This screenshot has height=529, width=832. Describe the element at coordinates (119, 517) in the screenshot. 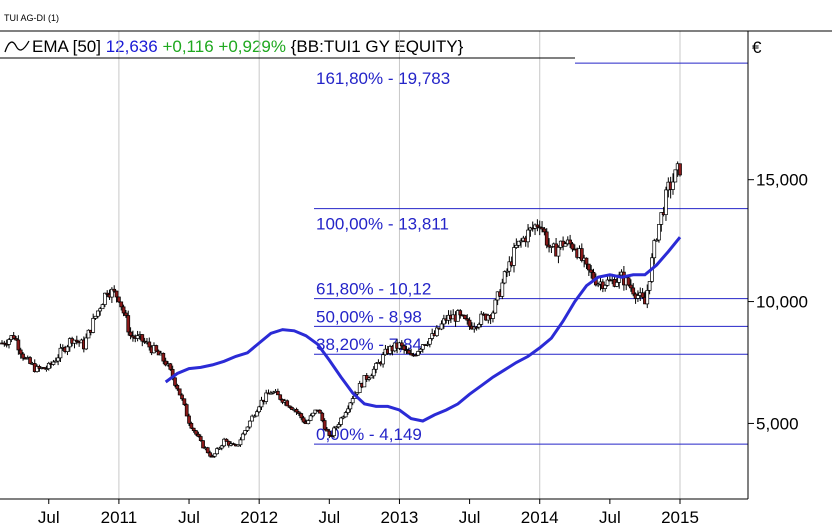

I see `x-tick-label: 2011` at that location.